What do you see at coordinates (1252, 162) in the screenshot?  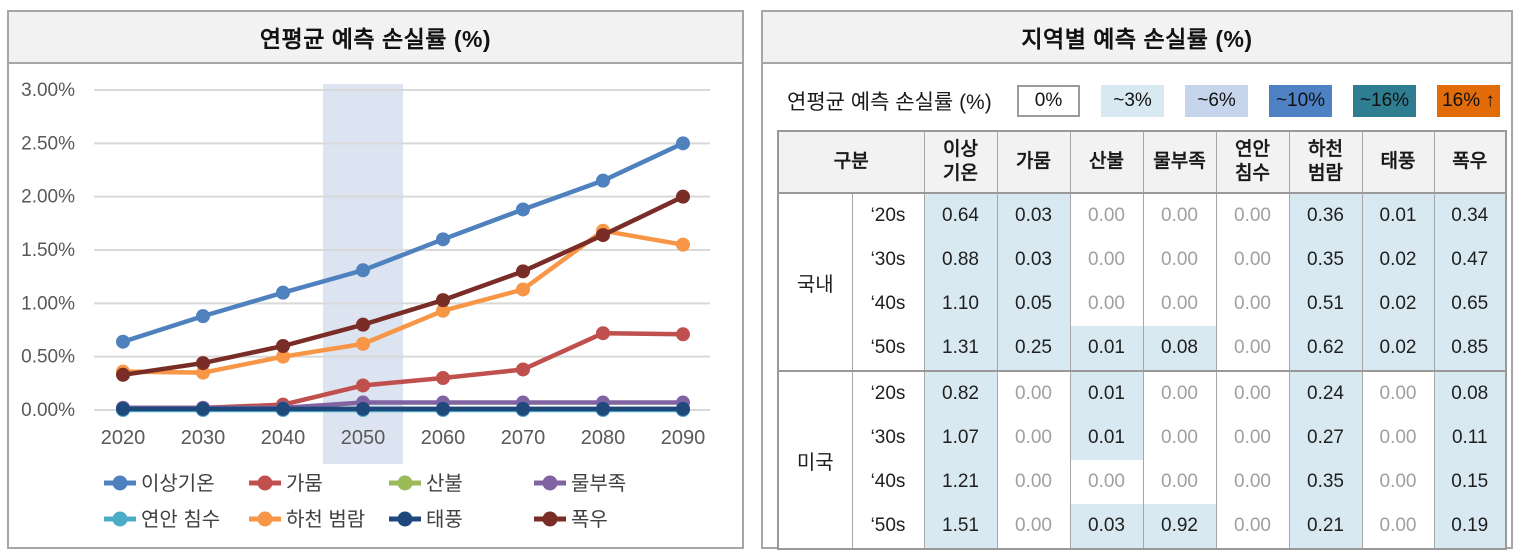 I see `table-column-header: 연안 침수` at bounding box center [1252, 162].